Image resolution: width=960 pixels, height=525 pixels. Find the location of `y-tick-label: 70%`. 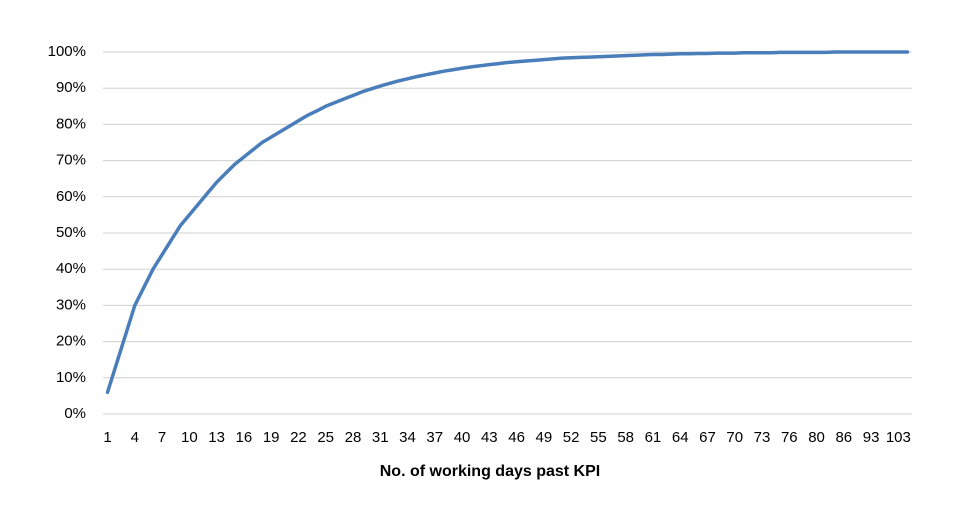

y-tick-label: 70% is located at coordinates (71, 160).